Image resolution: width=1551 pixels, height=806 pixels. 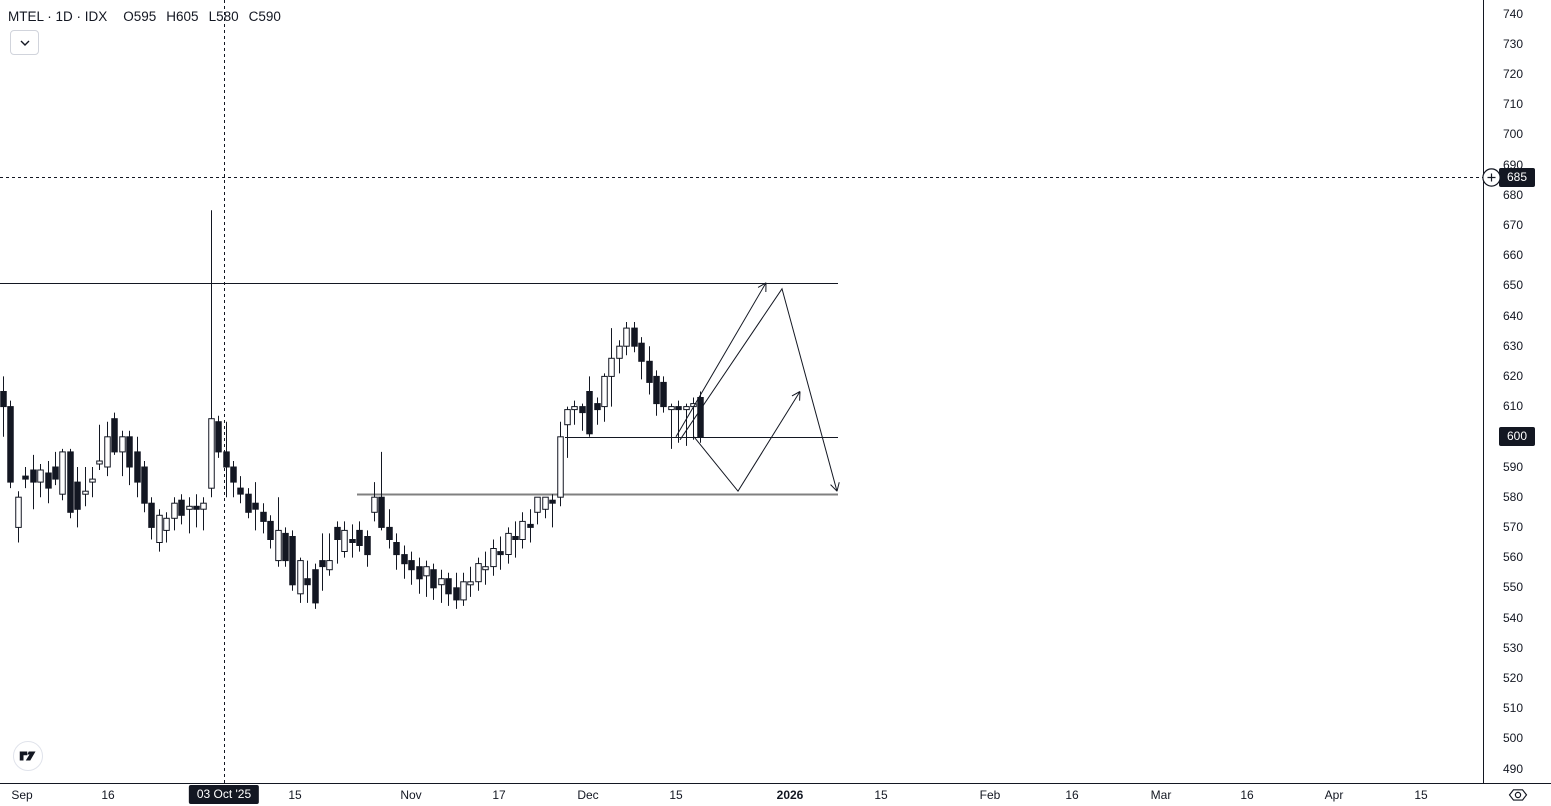 What do you see at coordinates (499, 795) in the screenshot?
I see `time-tick-label: 17` at bounding box center [499, 795].